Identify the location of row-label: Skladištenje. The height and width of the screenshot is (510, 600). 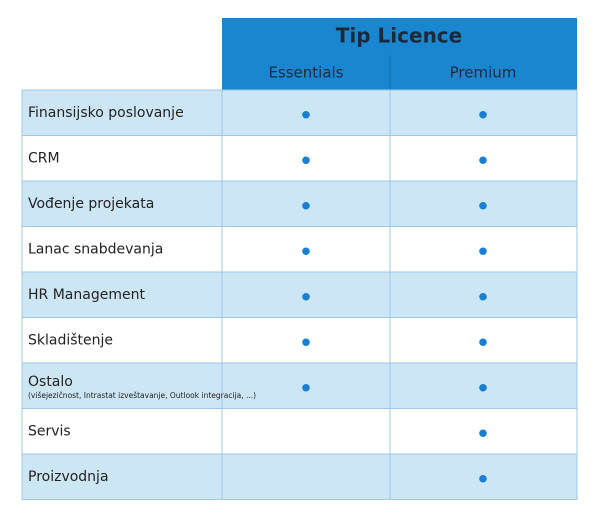
(70, 340).